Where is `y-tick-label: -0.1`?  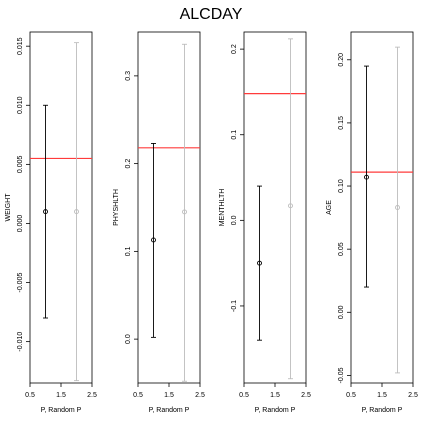 y-tick-label: -0.1 is located at coordinates (234, 306).